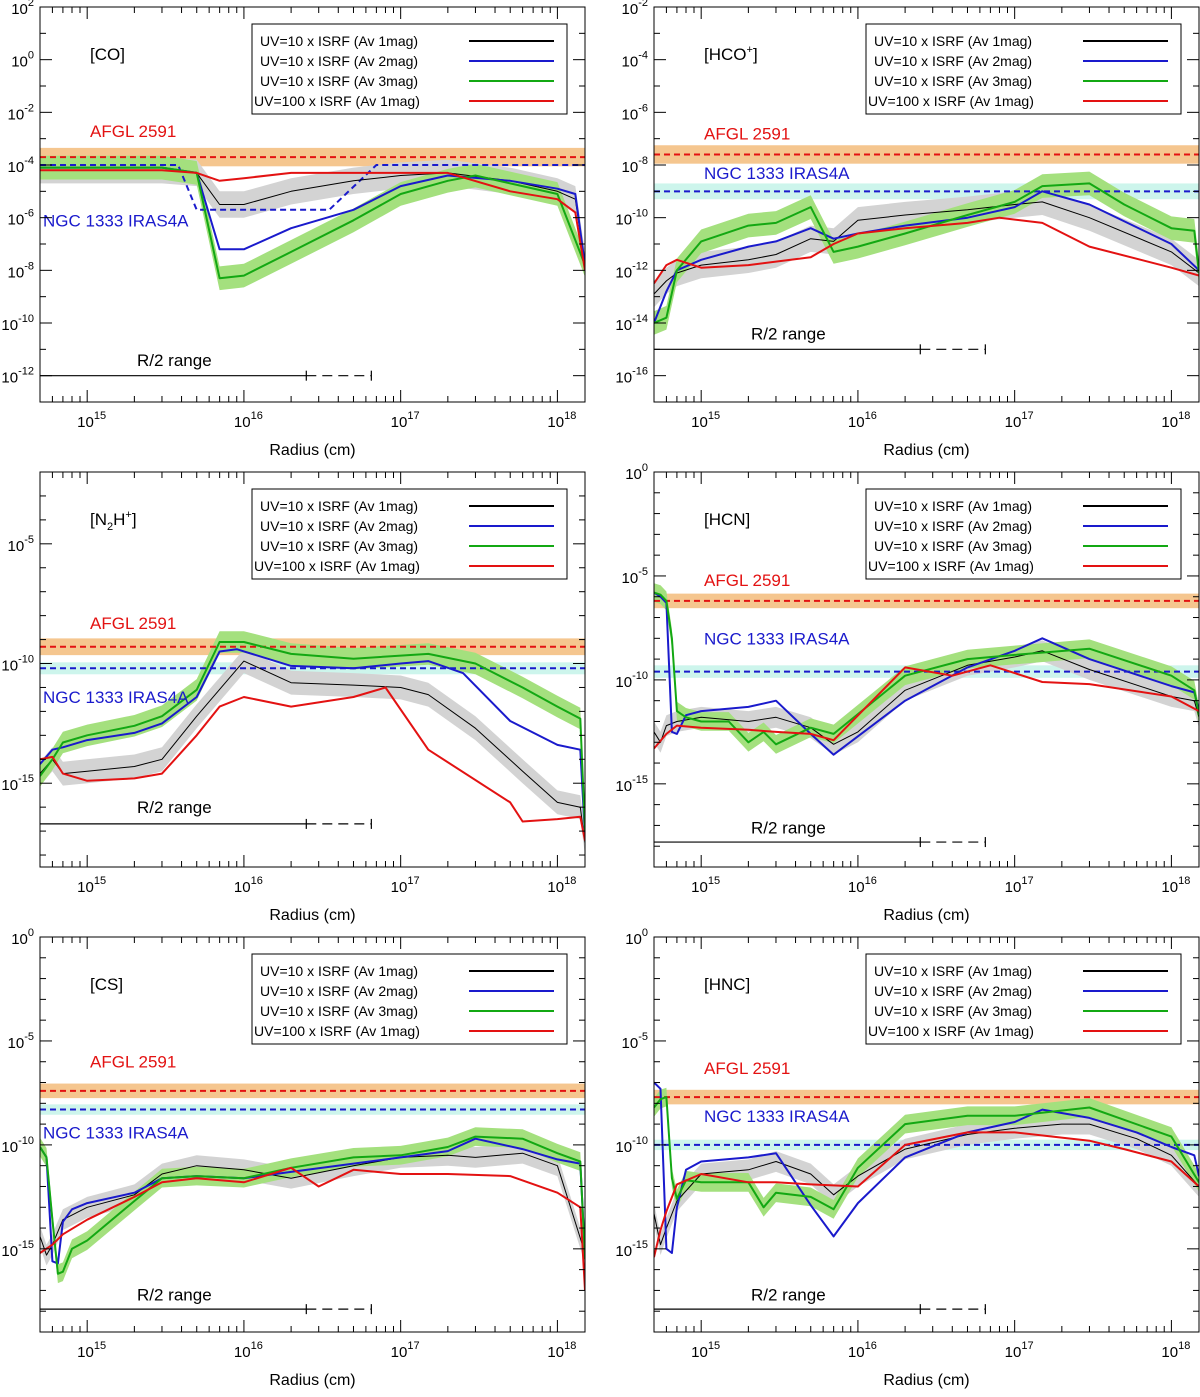  What do you see at coordinates (631, 376) in the screenshot?
I see `y-tick-label: 10⁻¹⁶` at bounding box center [631, 376].